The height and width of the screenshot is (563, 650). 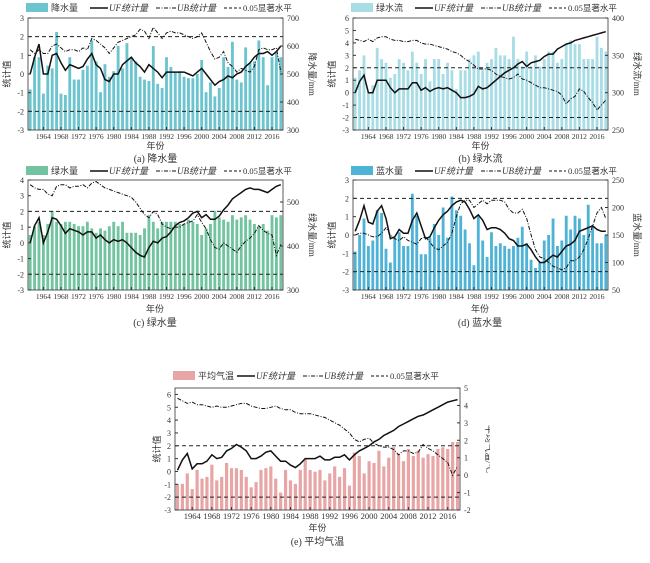 I want to click on caption-panel-d: 年份 (d) 蓝水量, so click(x=487, y=322).